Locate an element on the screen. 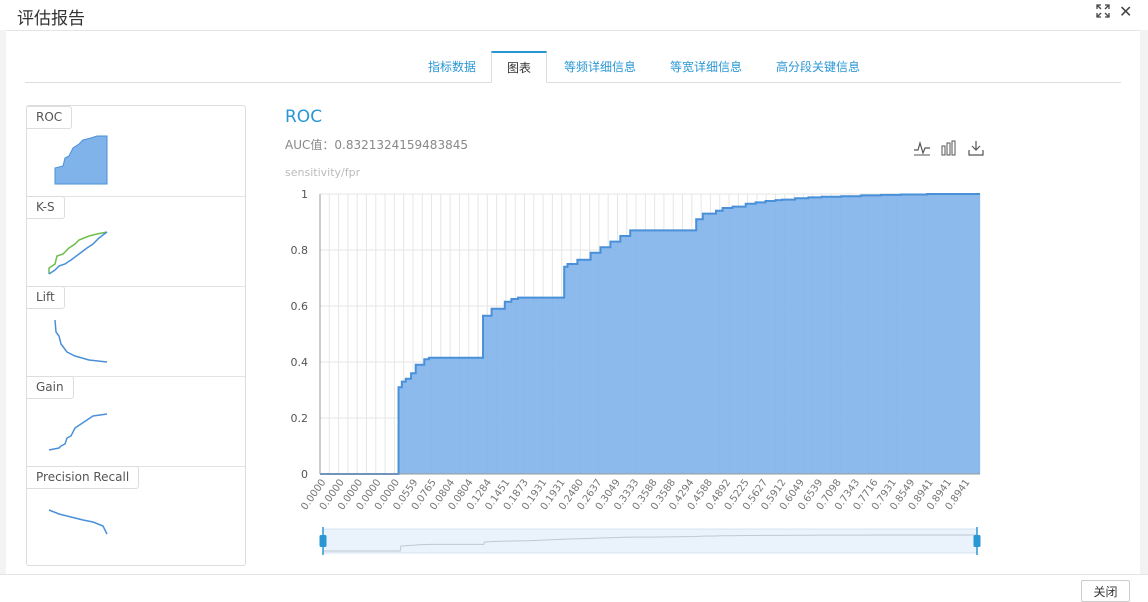  chart-thumbnail-list: ROC K-S Lift Gain Precision Recall is located at coordinates (136, 335).